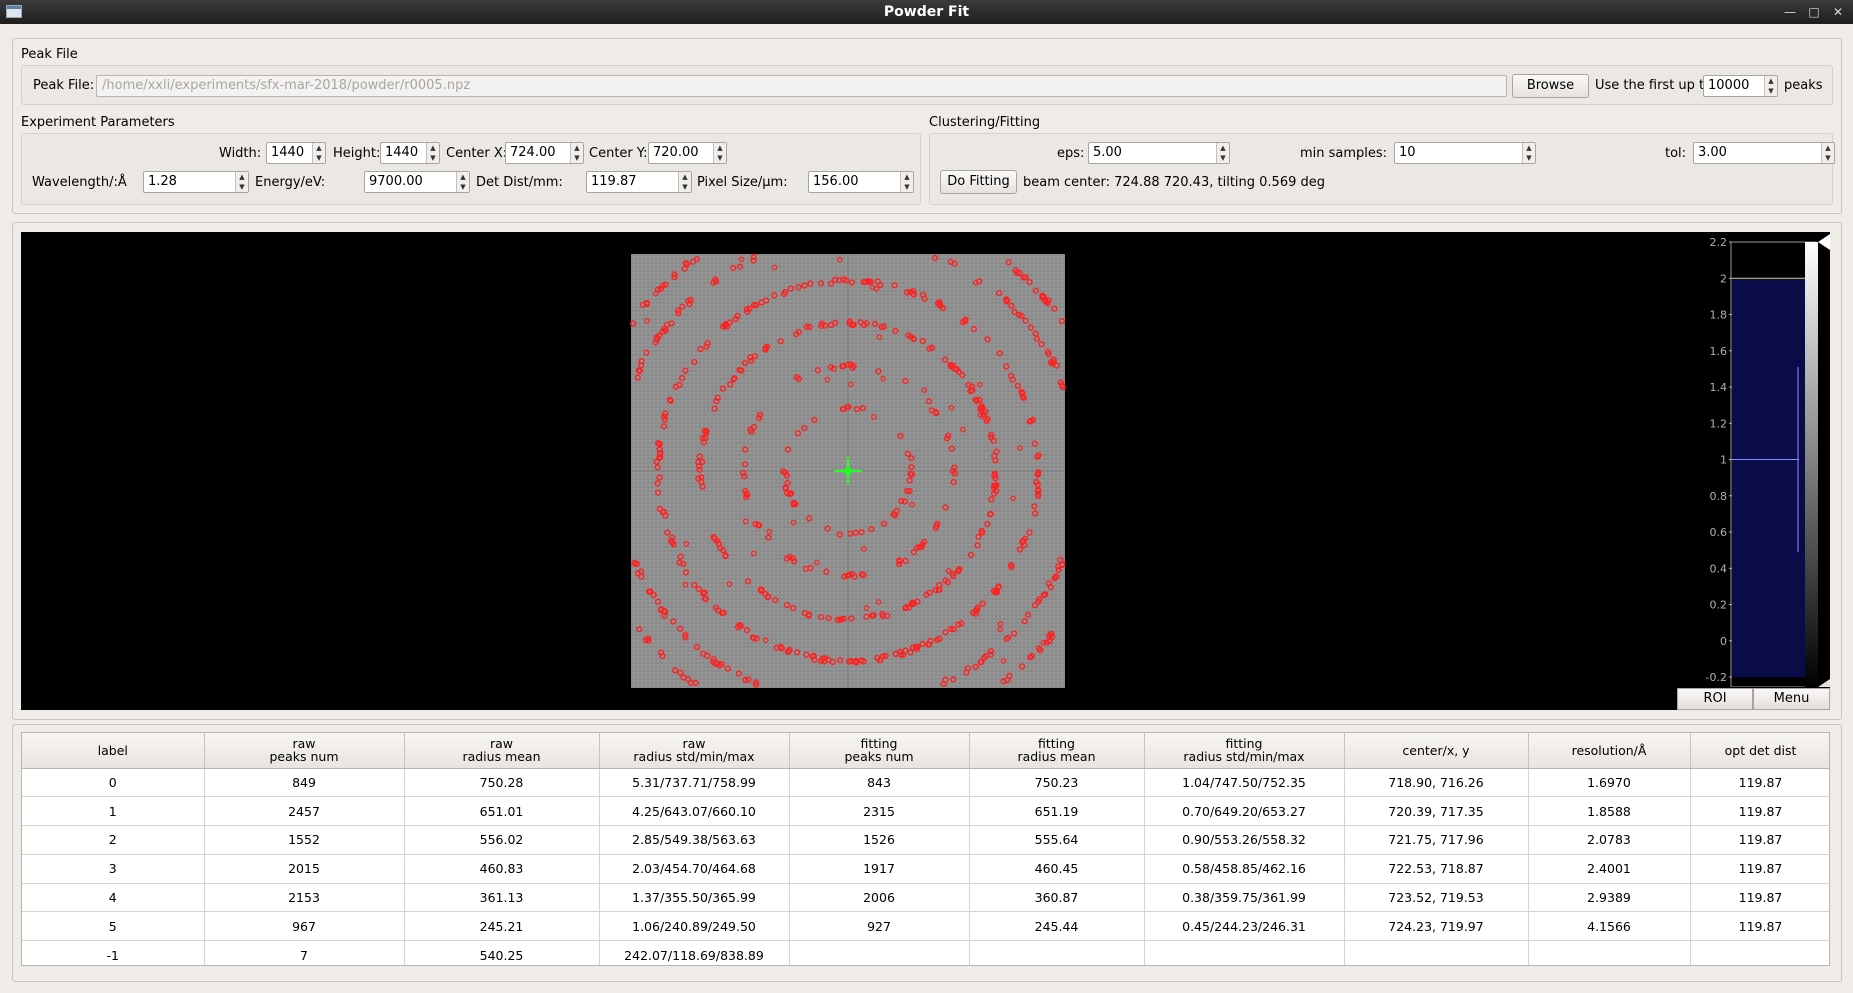  What do you see at coordinates (1609, 869) in the screenshot?
I see `table-cell: 2.4001` at bounding box center [1609, 869].